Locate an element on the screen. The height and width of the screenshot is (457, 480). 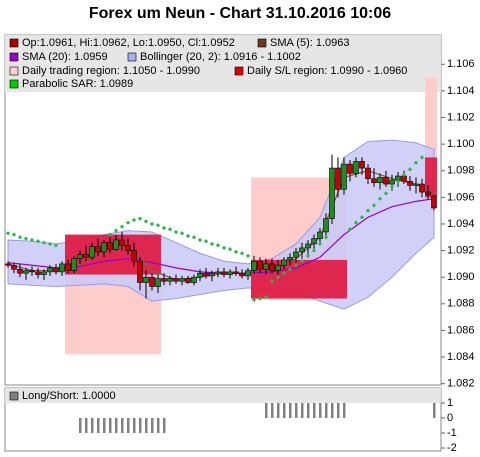
y-tick-label: 1.096 is located at coordinates (461, 197).